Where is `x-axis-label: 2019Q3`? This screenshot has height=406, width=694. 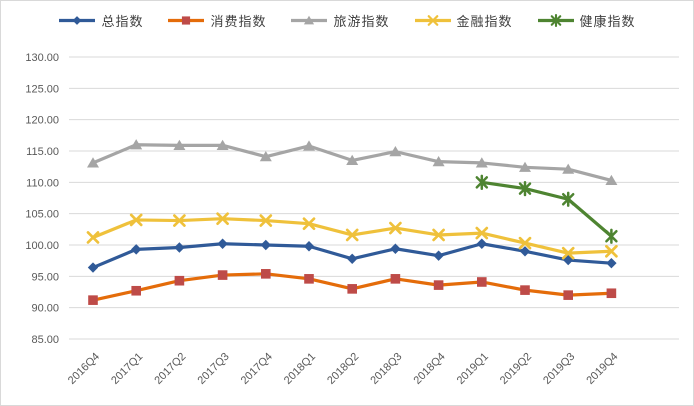 x-axis-label: 2019Q3 is located at coordinates (559, 369).